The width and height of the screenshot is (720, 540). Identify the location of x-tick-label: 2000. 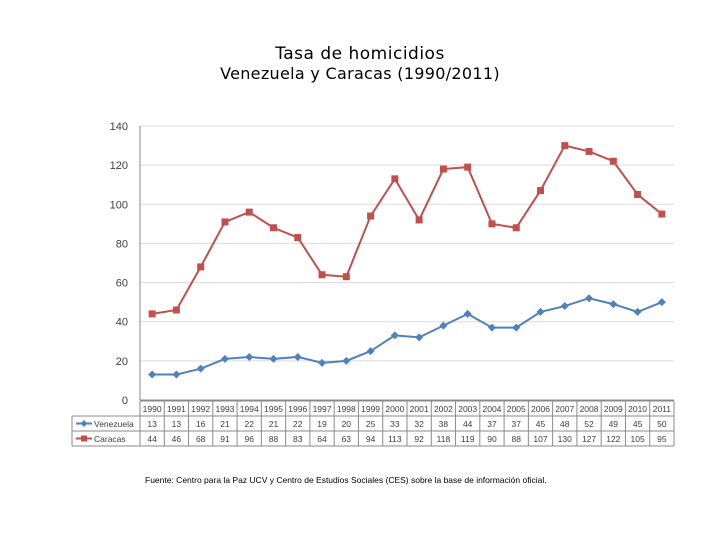
(394, 409).